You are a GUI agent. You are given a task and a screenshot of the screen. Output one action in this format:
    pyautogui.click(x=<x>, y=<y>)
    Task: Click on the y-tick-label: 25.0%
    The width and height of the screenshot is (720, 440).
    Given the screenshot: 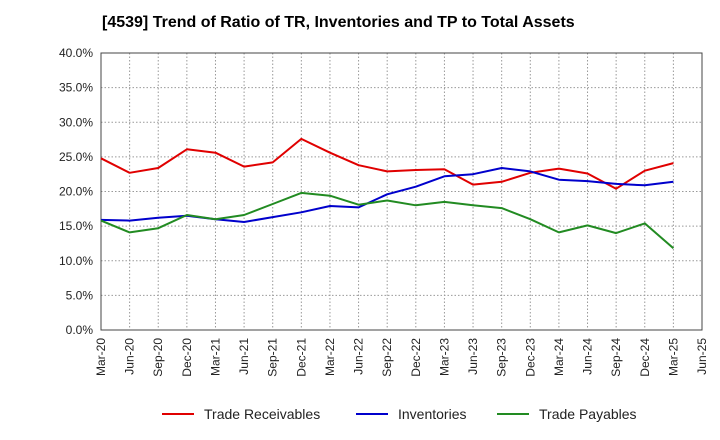 What is the action you would take?
    pyautogui.click(x=76, y=157)
    